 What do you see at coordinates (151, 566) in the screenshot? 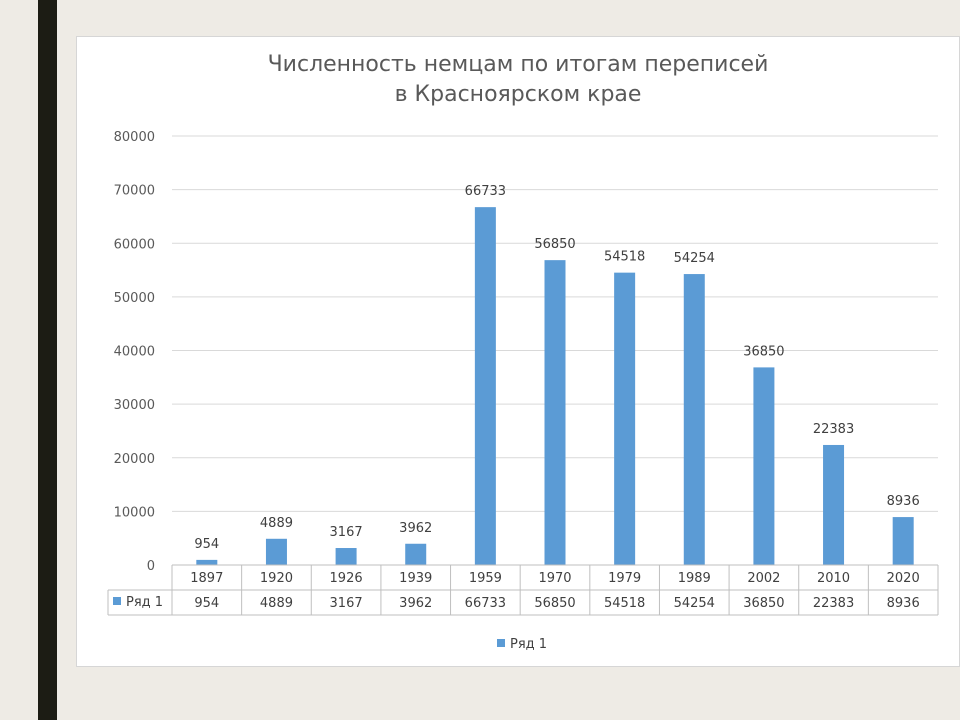
I see `y-tick-label: 0` at bounding box center [151, 566].